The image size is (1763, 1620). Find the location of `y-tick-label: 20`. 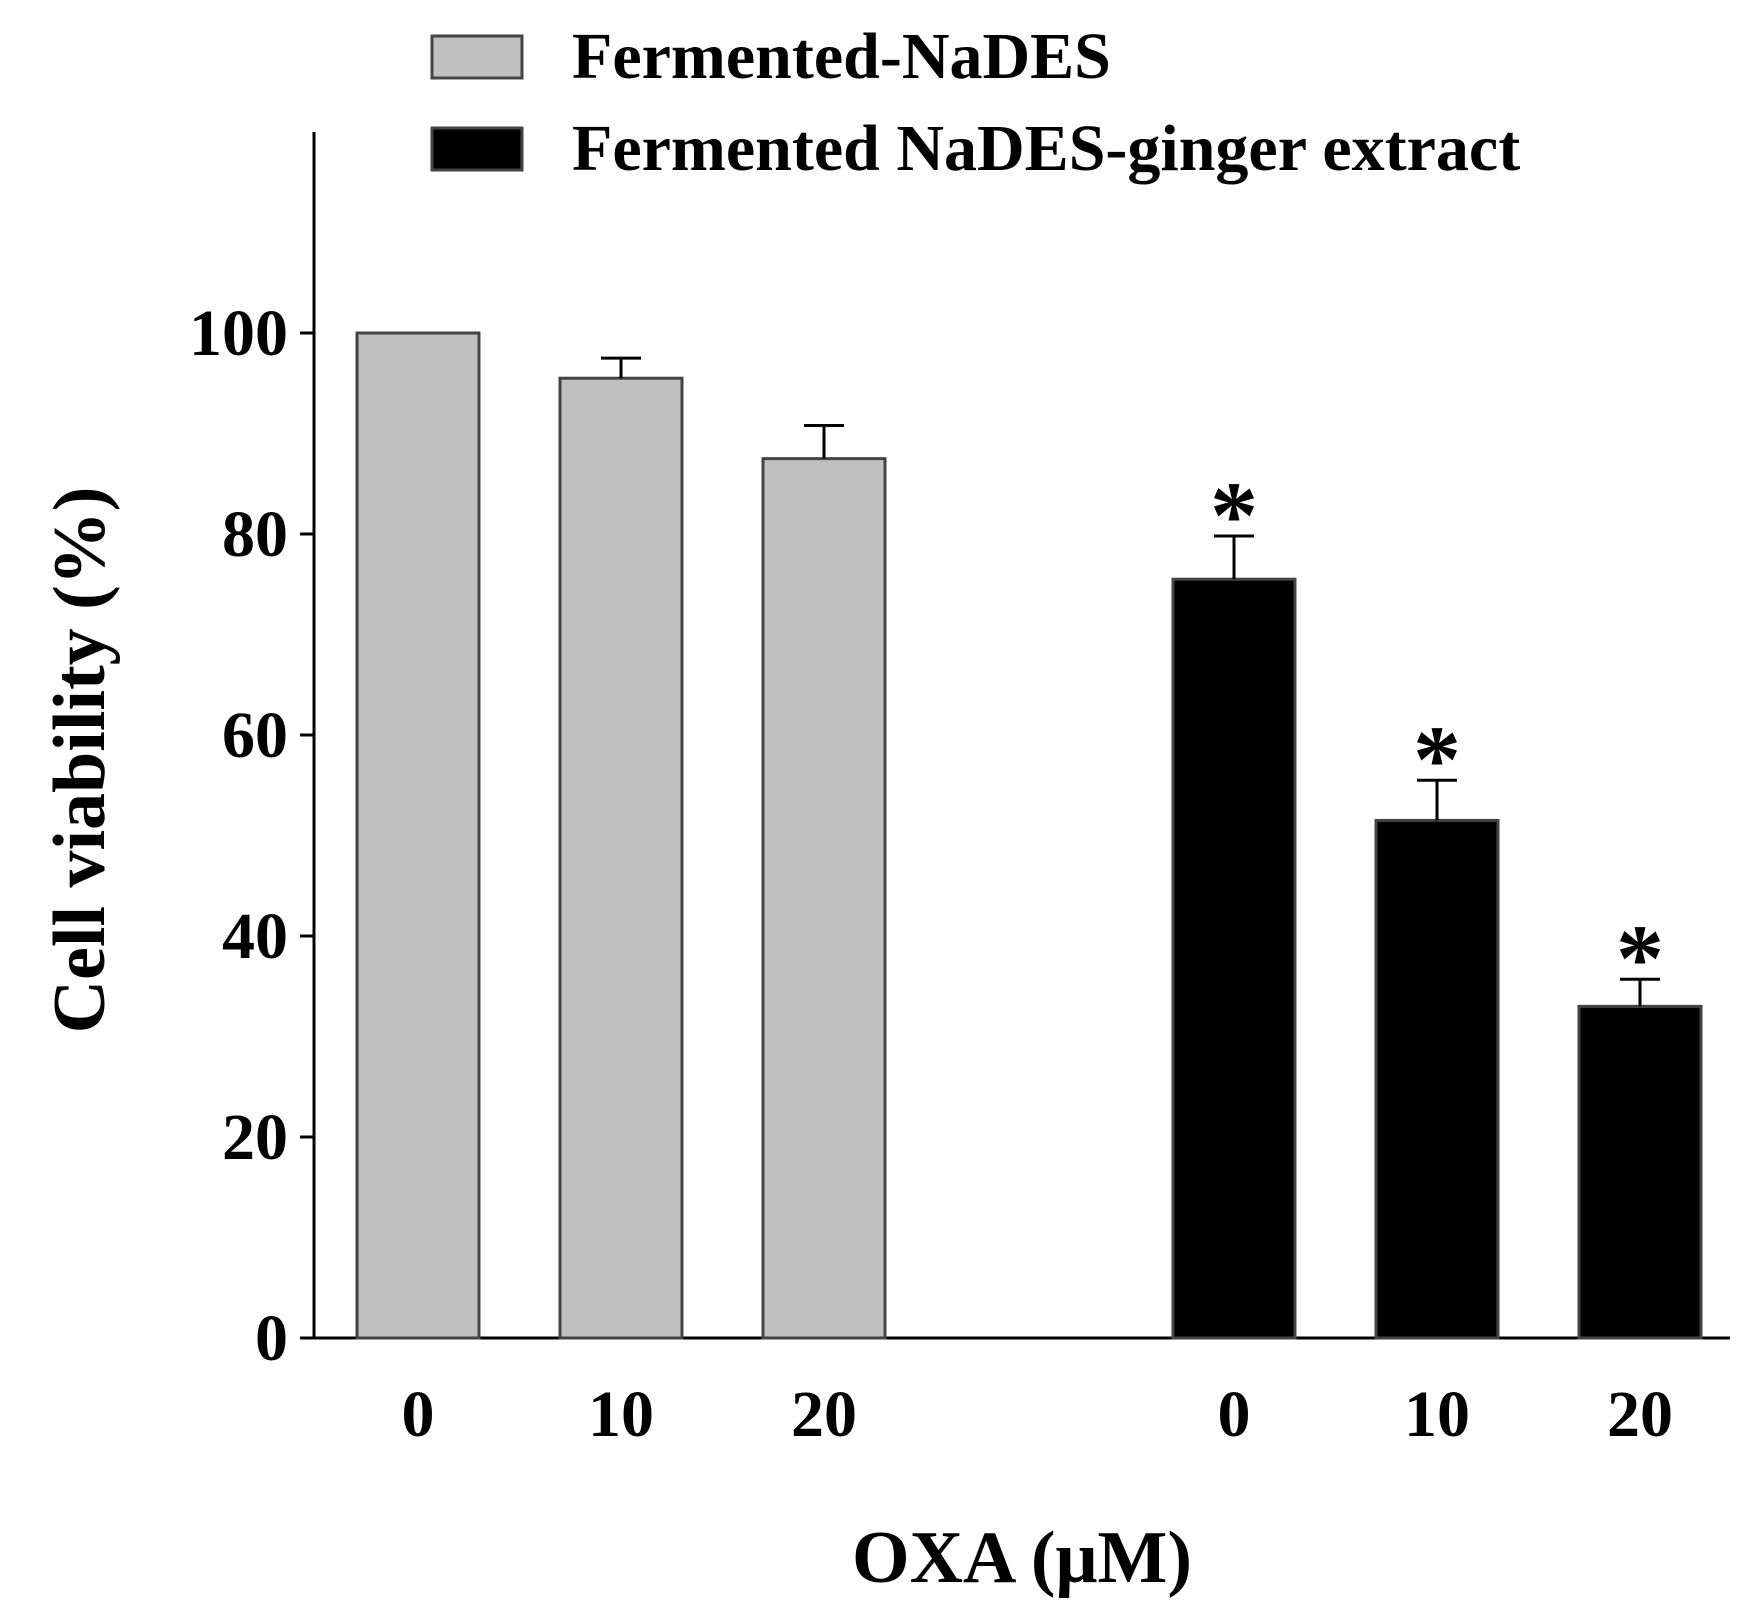

y-tick-label: 20 is located at coordinates (255, 1137).